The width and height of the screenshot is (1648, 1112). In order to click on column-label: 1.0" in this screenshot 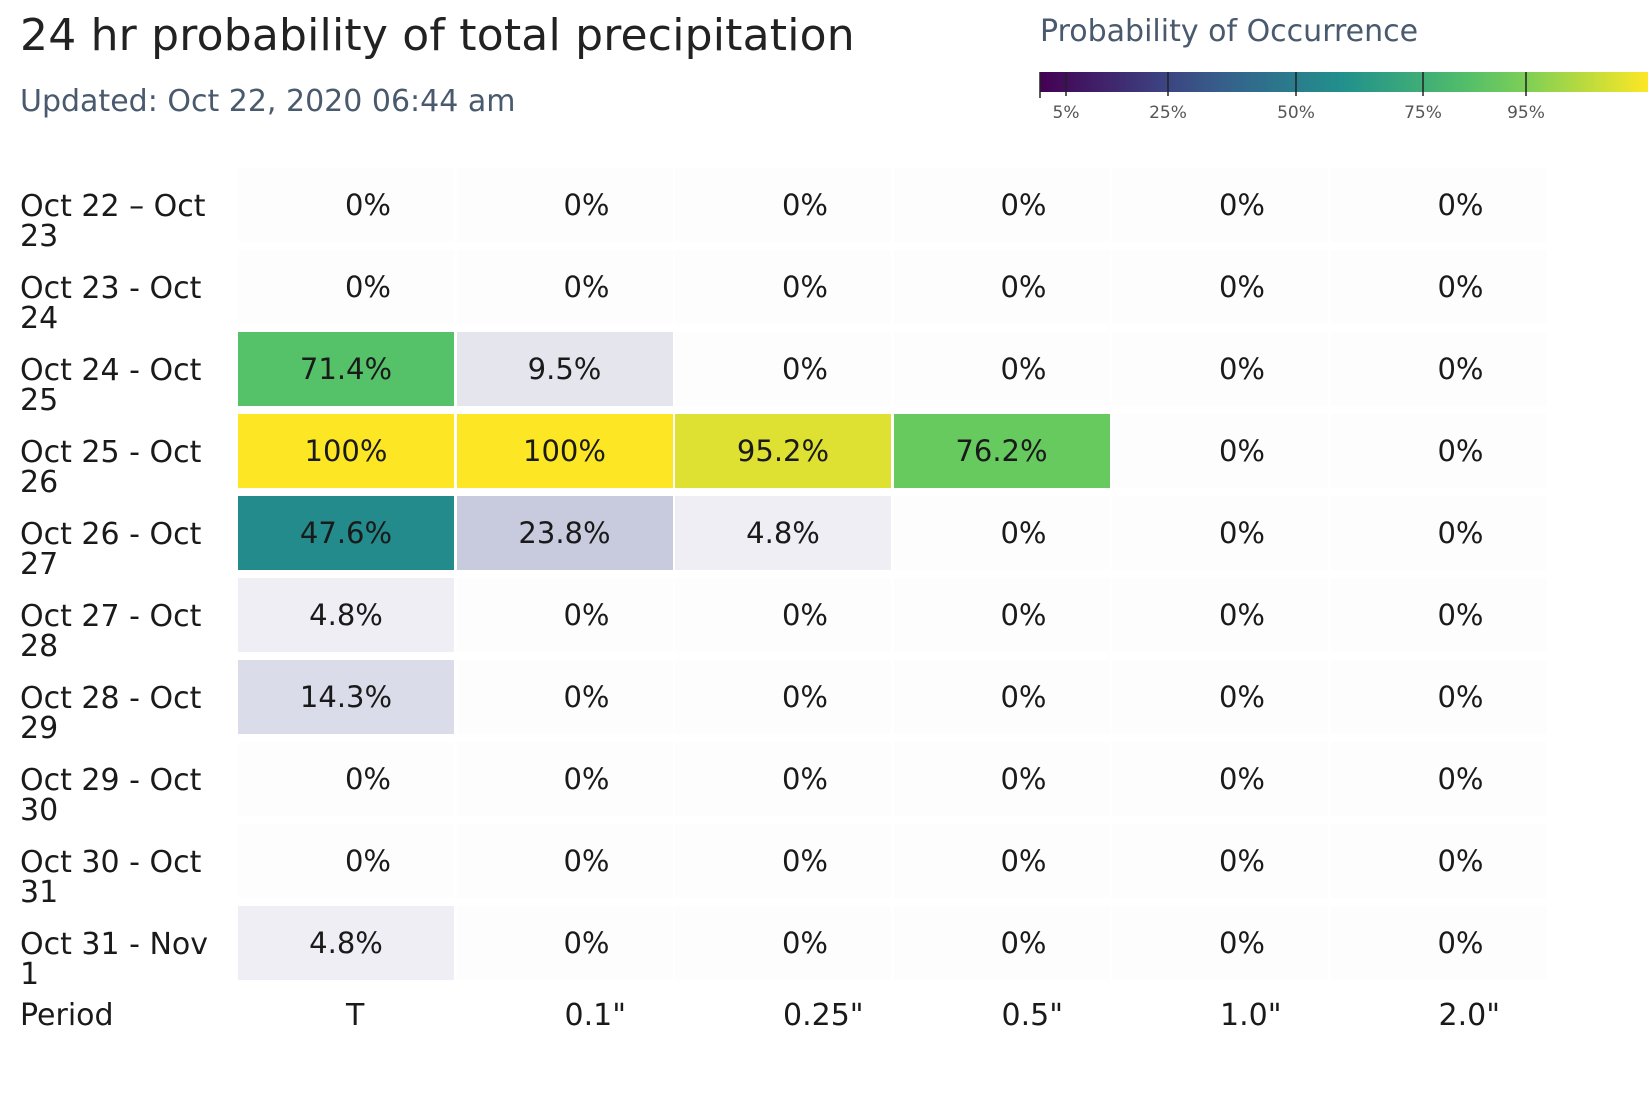, I will do `click(1251, 1015)`.